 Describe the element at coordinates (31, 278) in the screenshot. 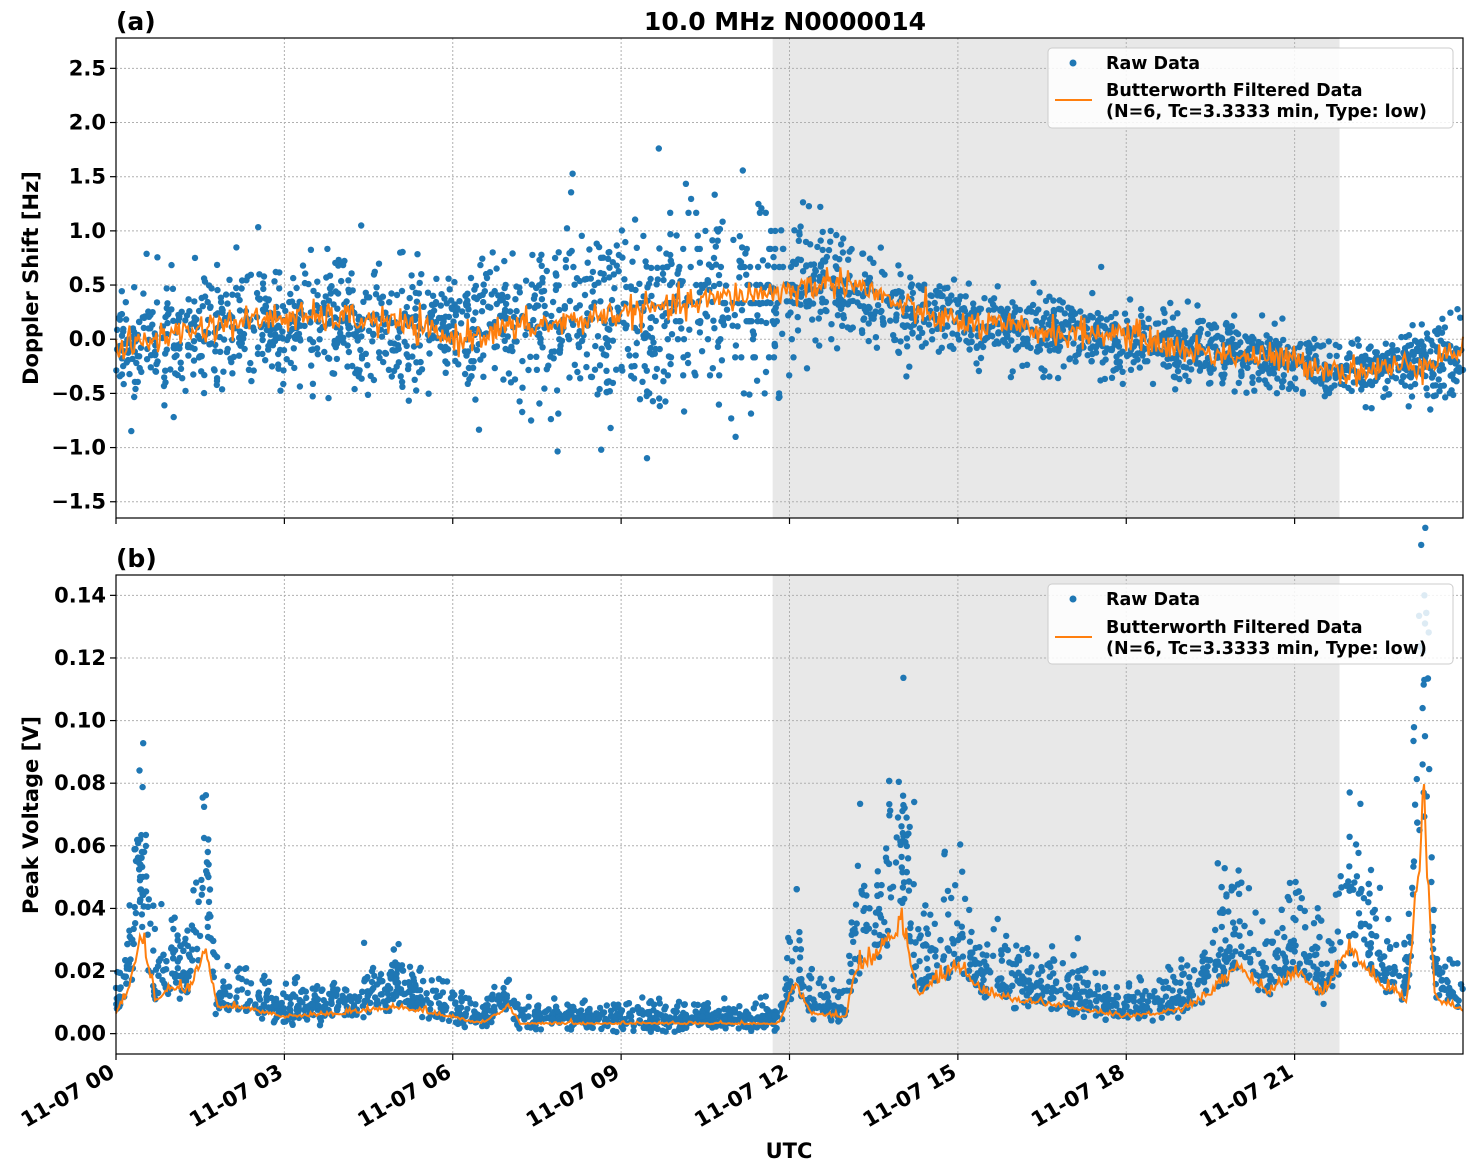

I see `y-axis-label-a: Doppler Shift [Hz]` at that location.